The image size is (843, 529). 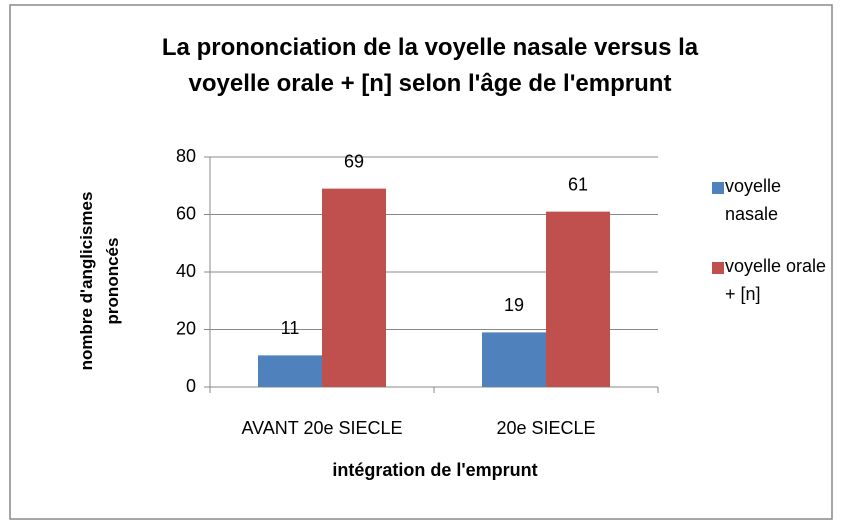 What do you see at coordinates (191, 386) in the screenshot?
I see `y-tick-label: 0` at bounding box center [191, 386].